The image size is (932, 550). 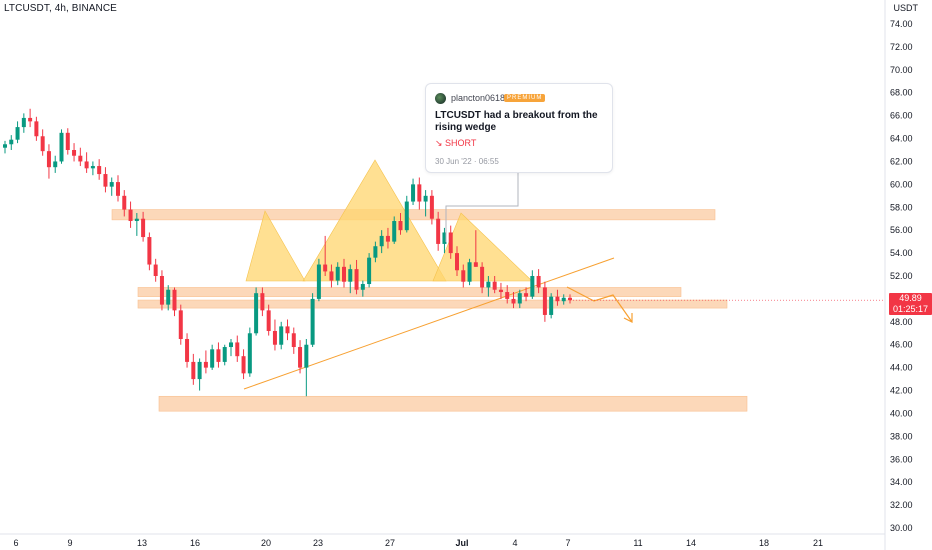 What do you see at coordinates (901, 207) in the screenshot?
I see `y-tick-label: 58.00` at bounding box center [901, 207].